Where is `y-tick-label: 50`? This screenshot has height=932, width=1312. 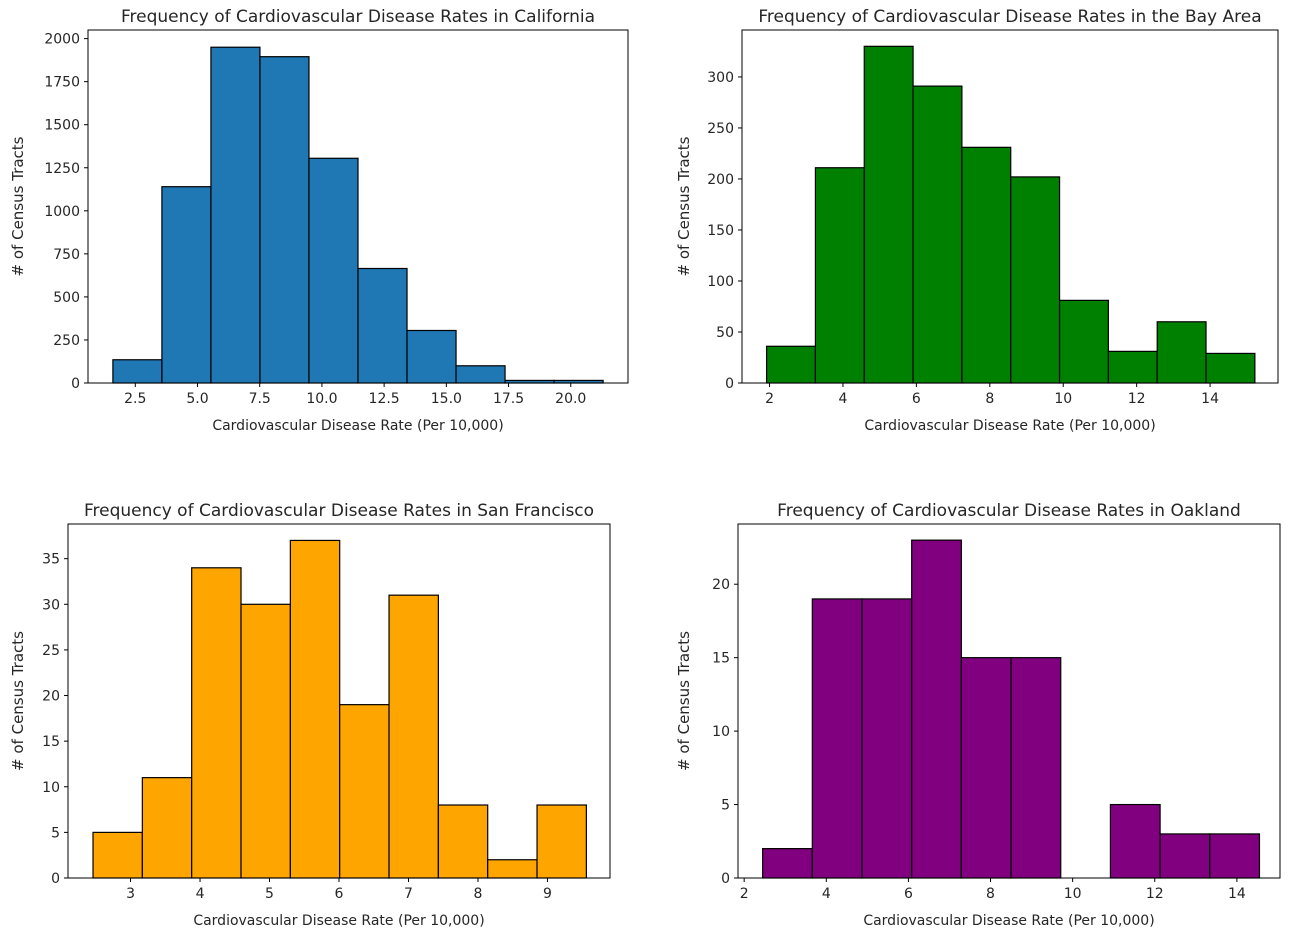
y-tick-label: 50 is located at coordinates (725, 333).